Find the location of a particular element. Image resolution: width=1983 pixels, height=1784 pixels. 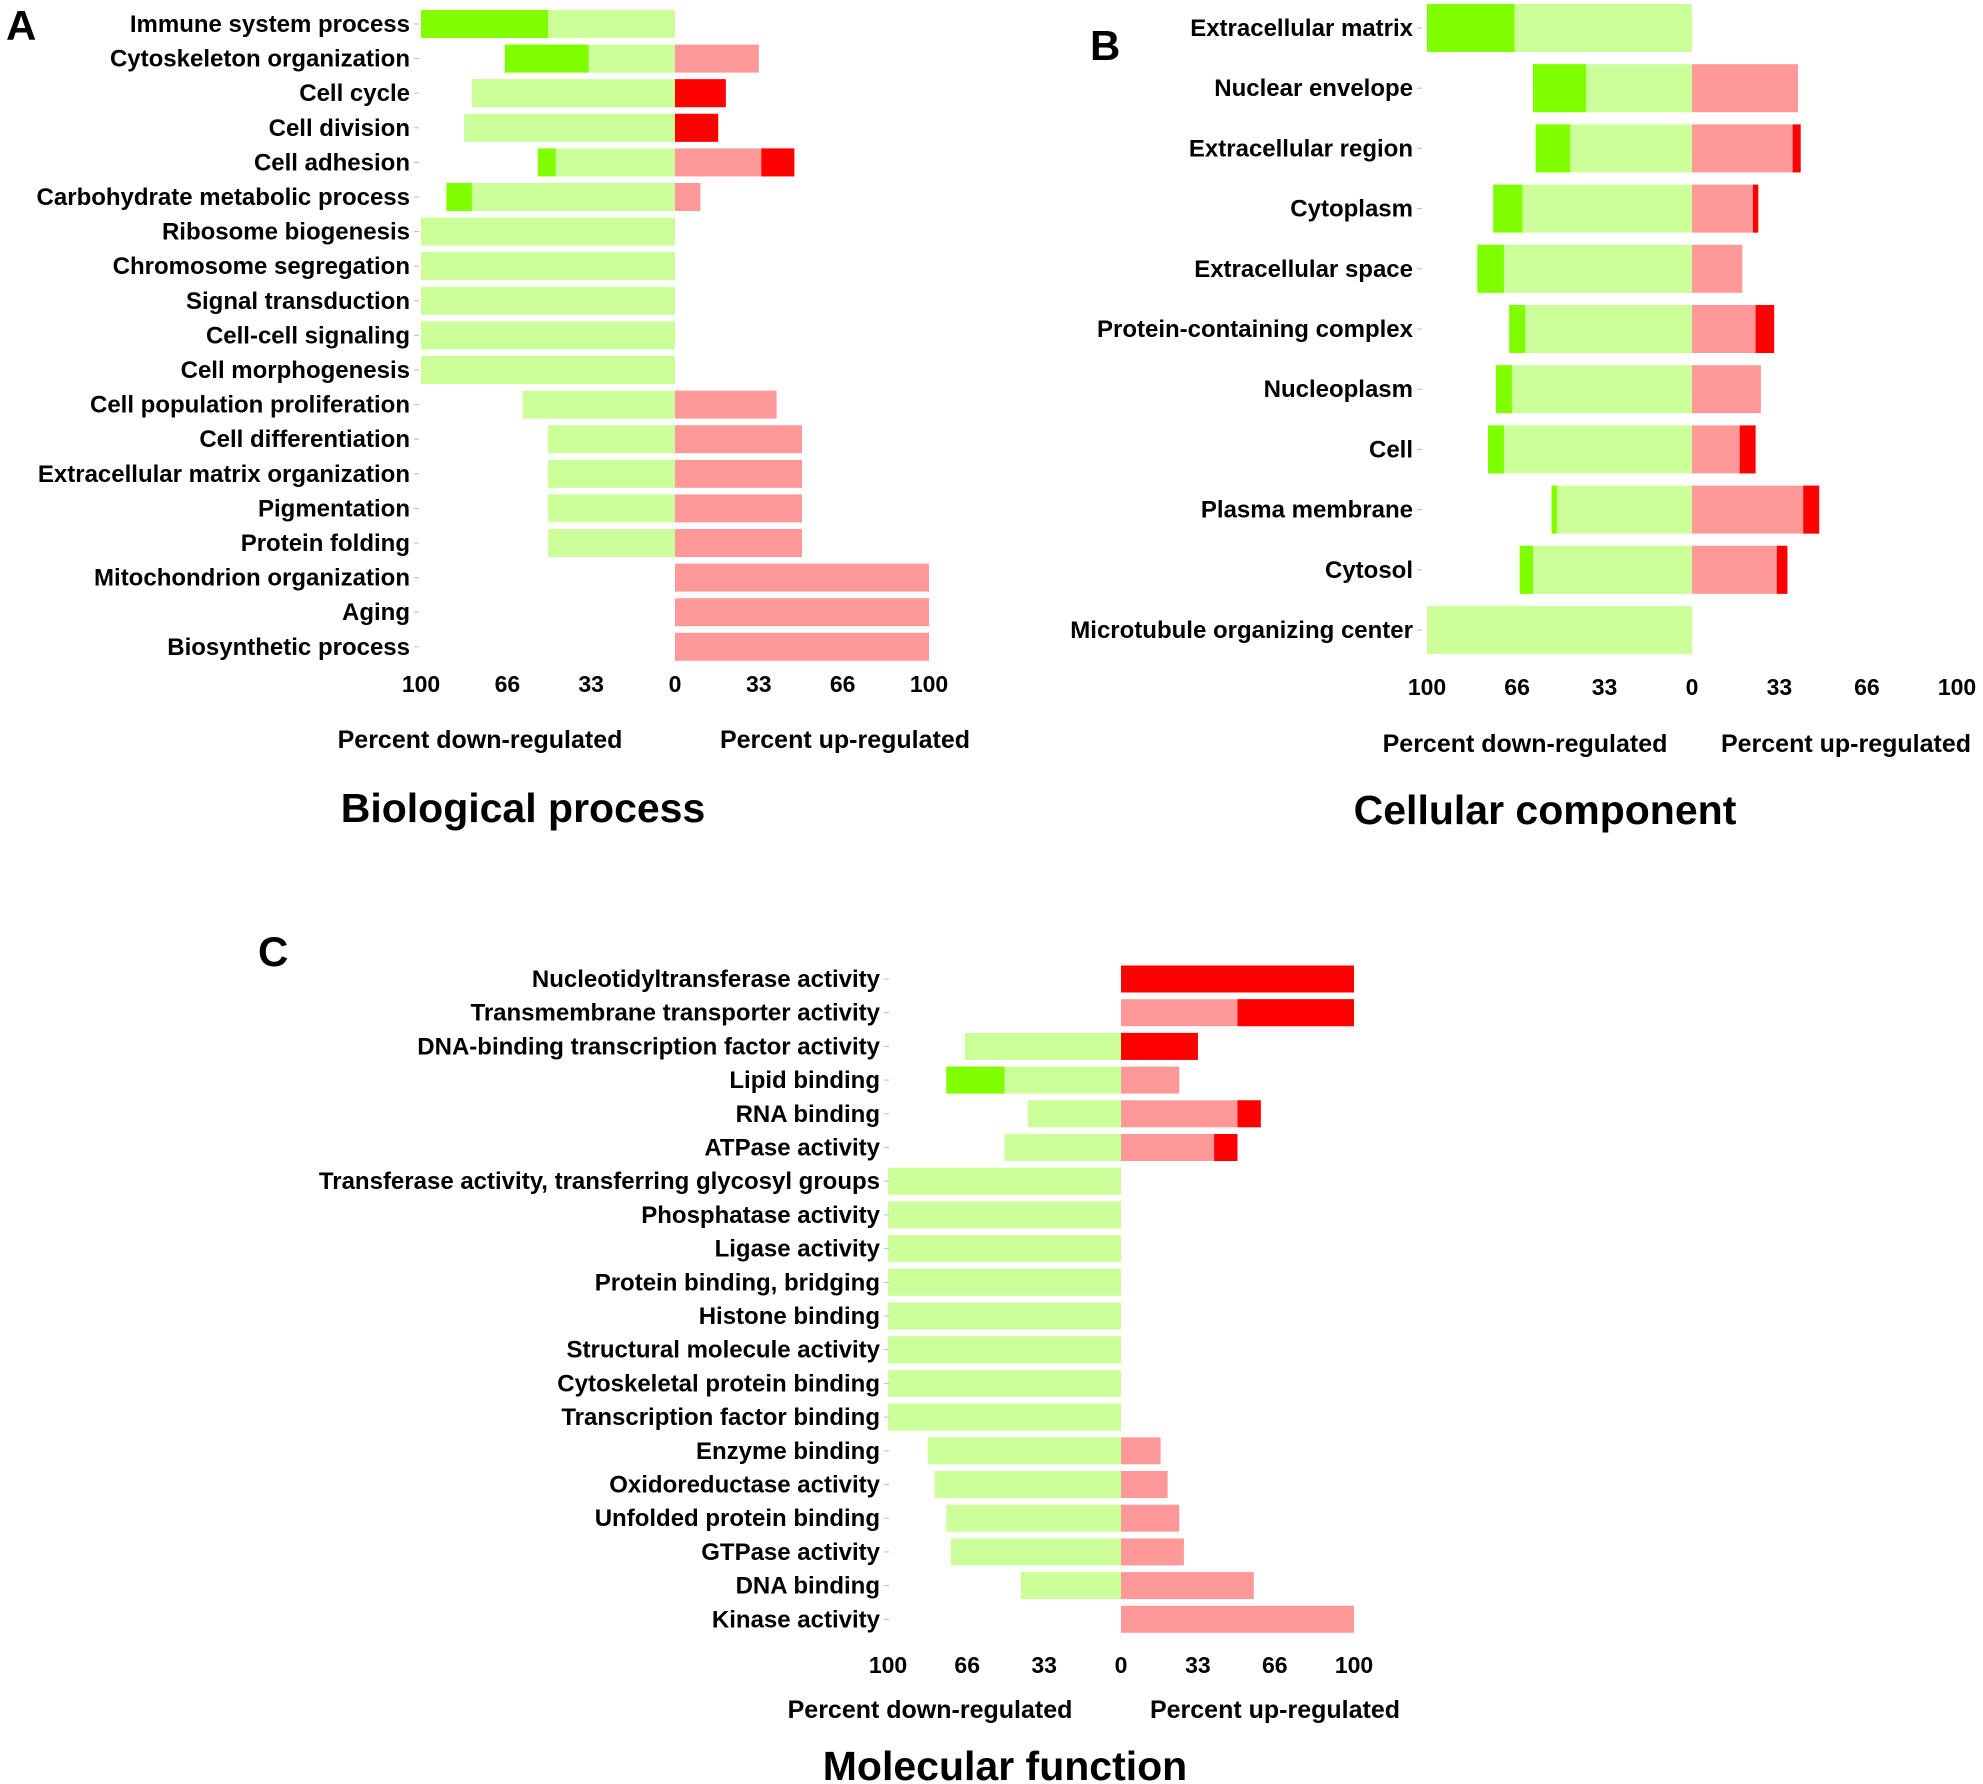

bar-up-pigmentation is located at coordinates (738, 508).